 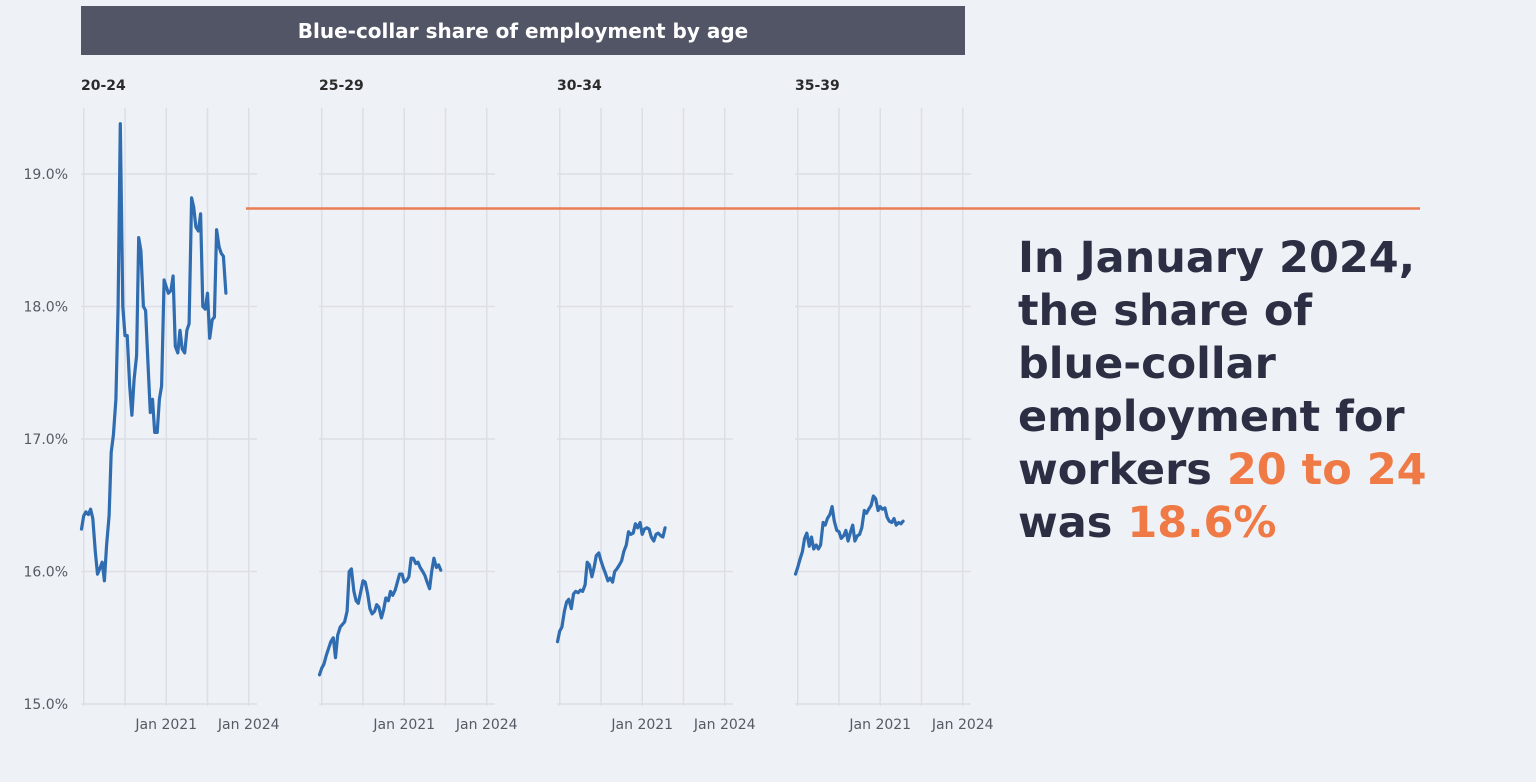 I want to click on chart-title-bar: Blue-collar share of employment by age, so click(x=523, y=30).